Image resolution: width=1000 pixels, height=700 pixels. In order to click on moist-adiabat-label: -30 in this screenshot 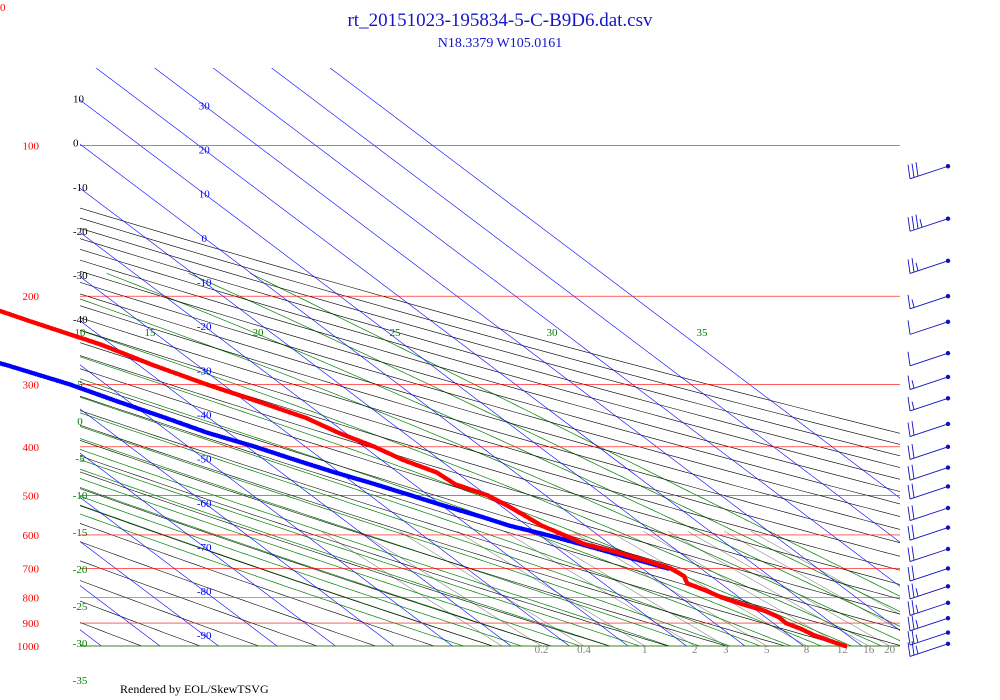, I will do `click(80, 644)`.